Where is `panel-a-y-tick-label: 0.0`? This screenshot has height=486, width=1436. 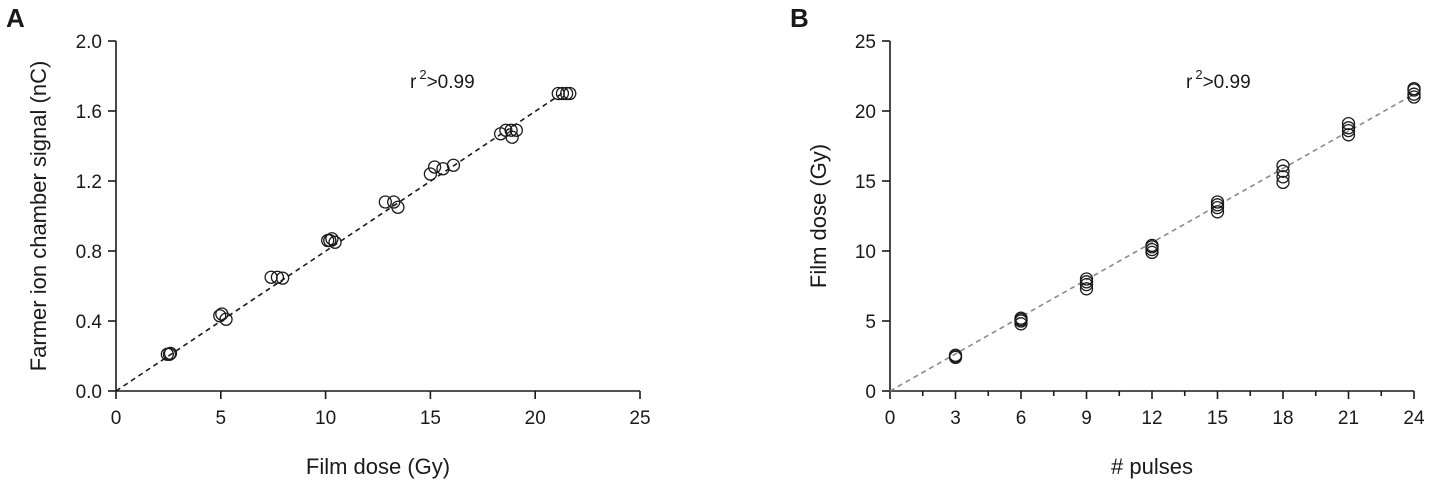
panel-a-y-tick-label: 0.0 is located at coordinates (89, 392).